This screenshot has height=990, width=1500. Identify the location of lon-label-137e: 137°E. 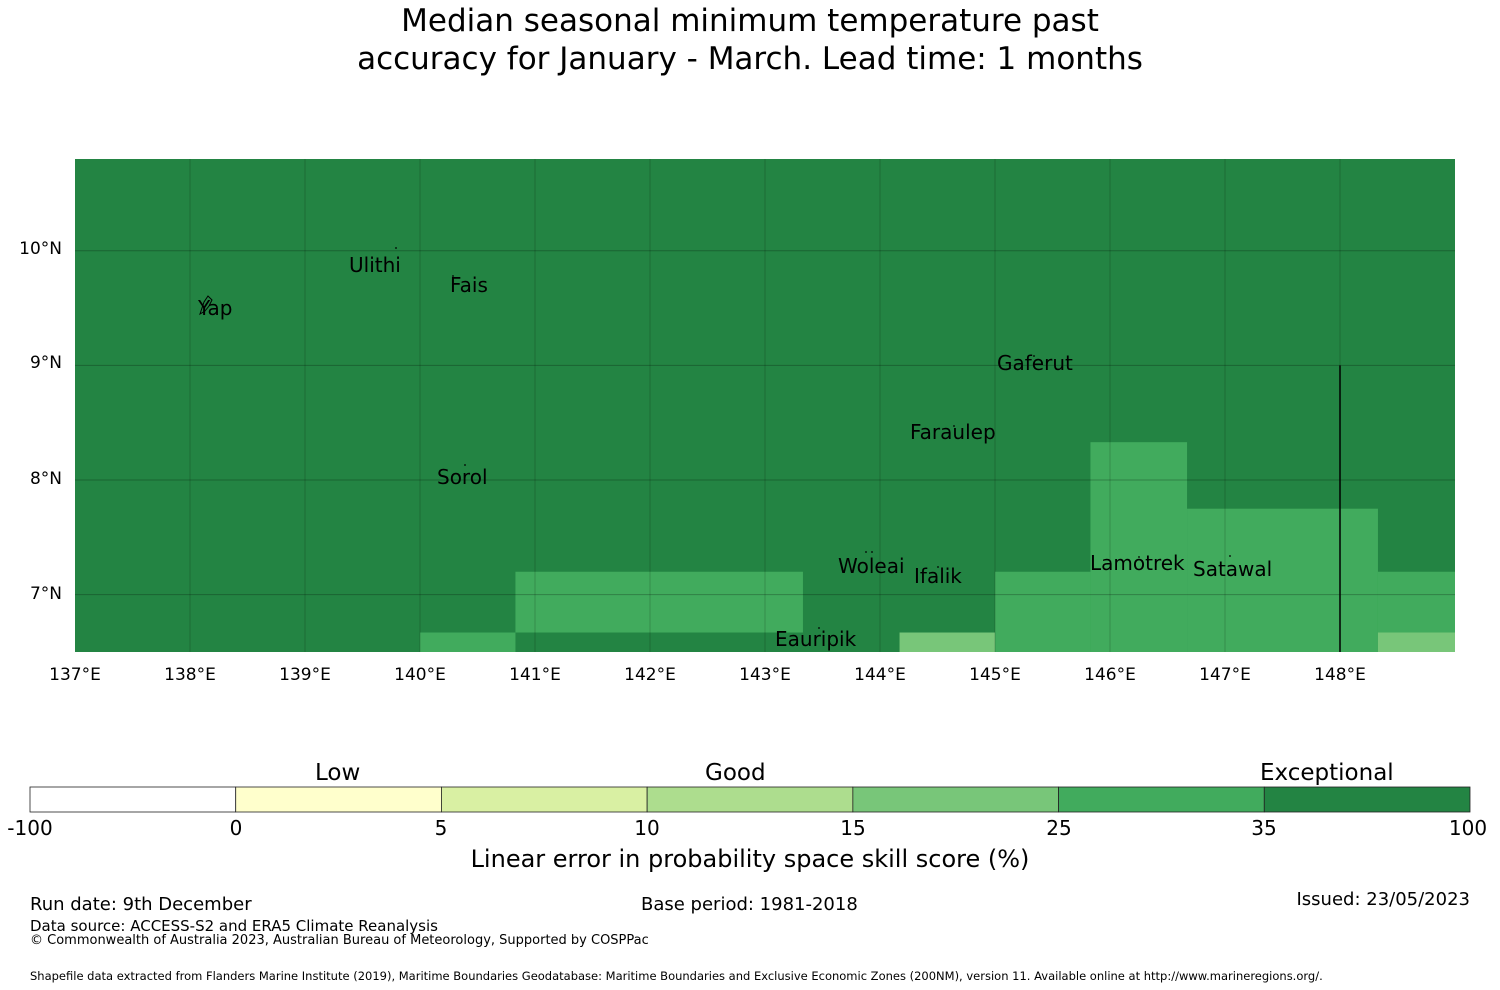
(75, 675).